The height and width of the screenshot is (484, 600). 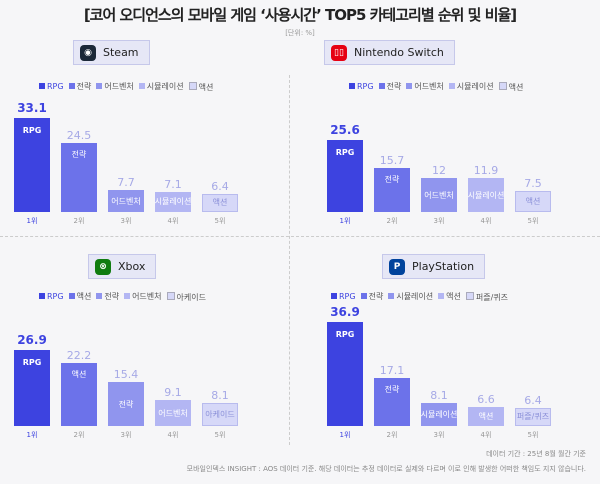 I want to click on platform-name: Steam, so click(x=121, y=52).